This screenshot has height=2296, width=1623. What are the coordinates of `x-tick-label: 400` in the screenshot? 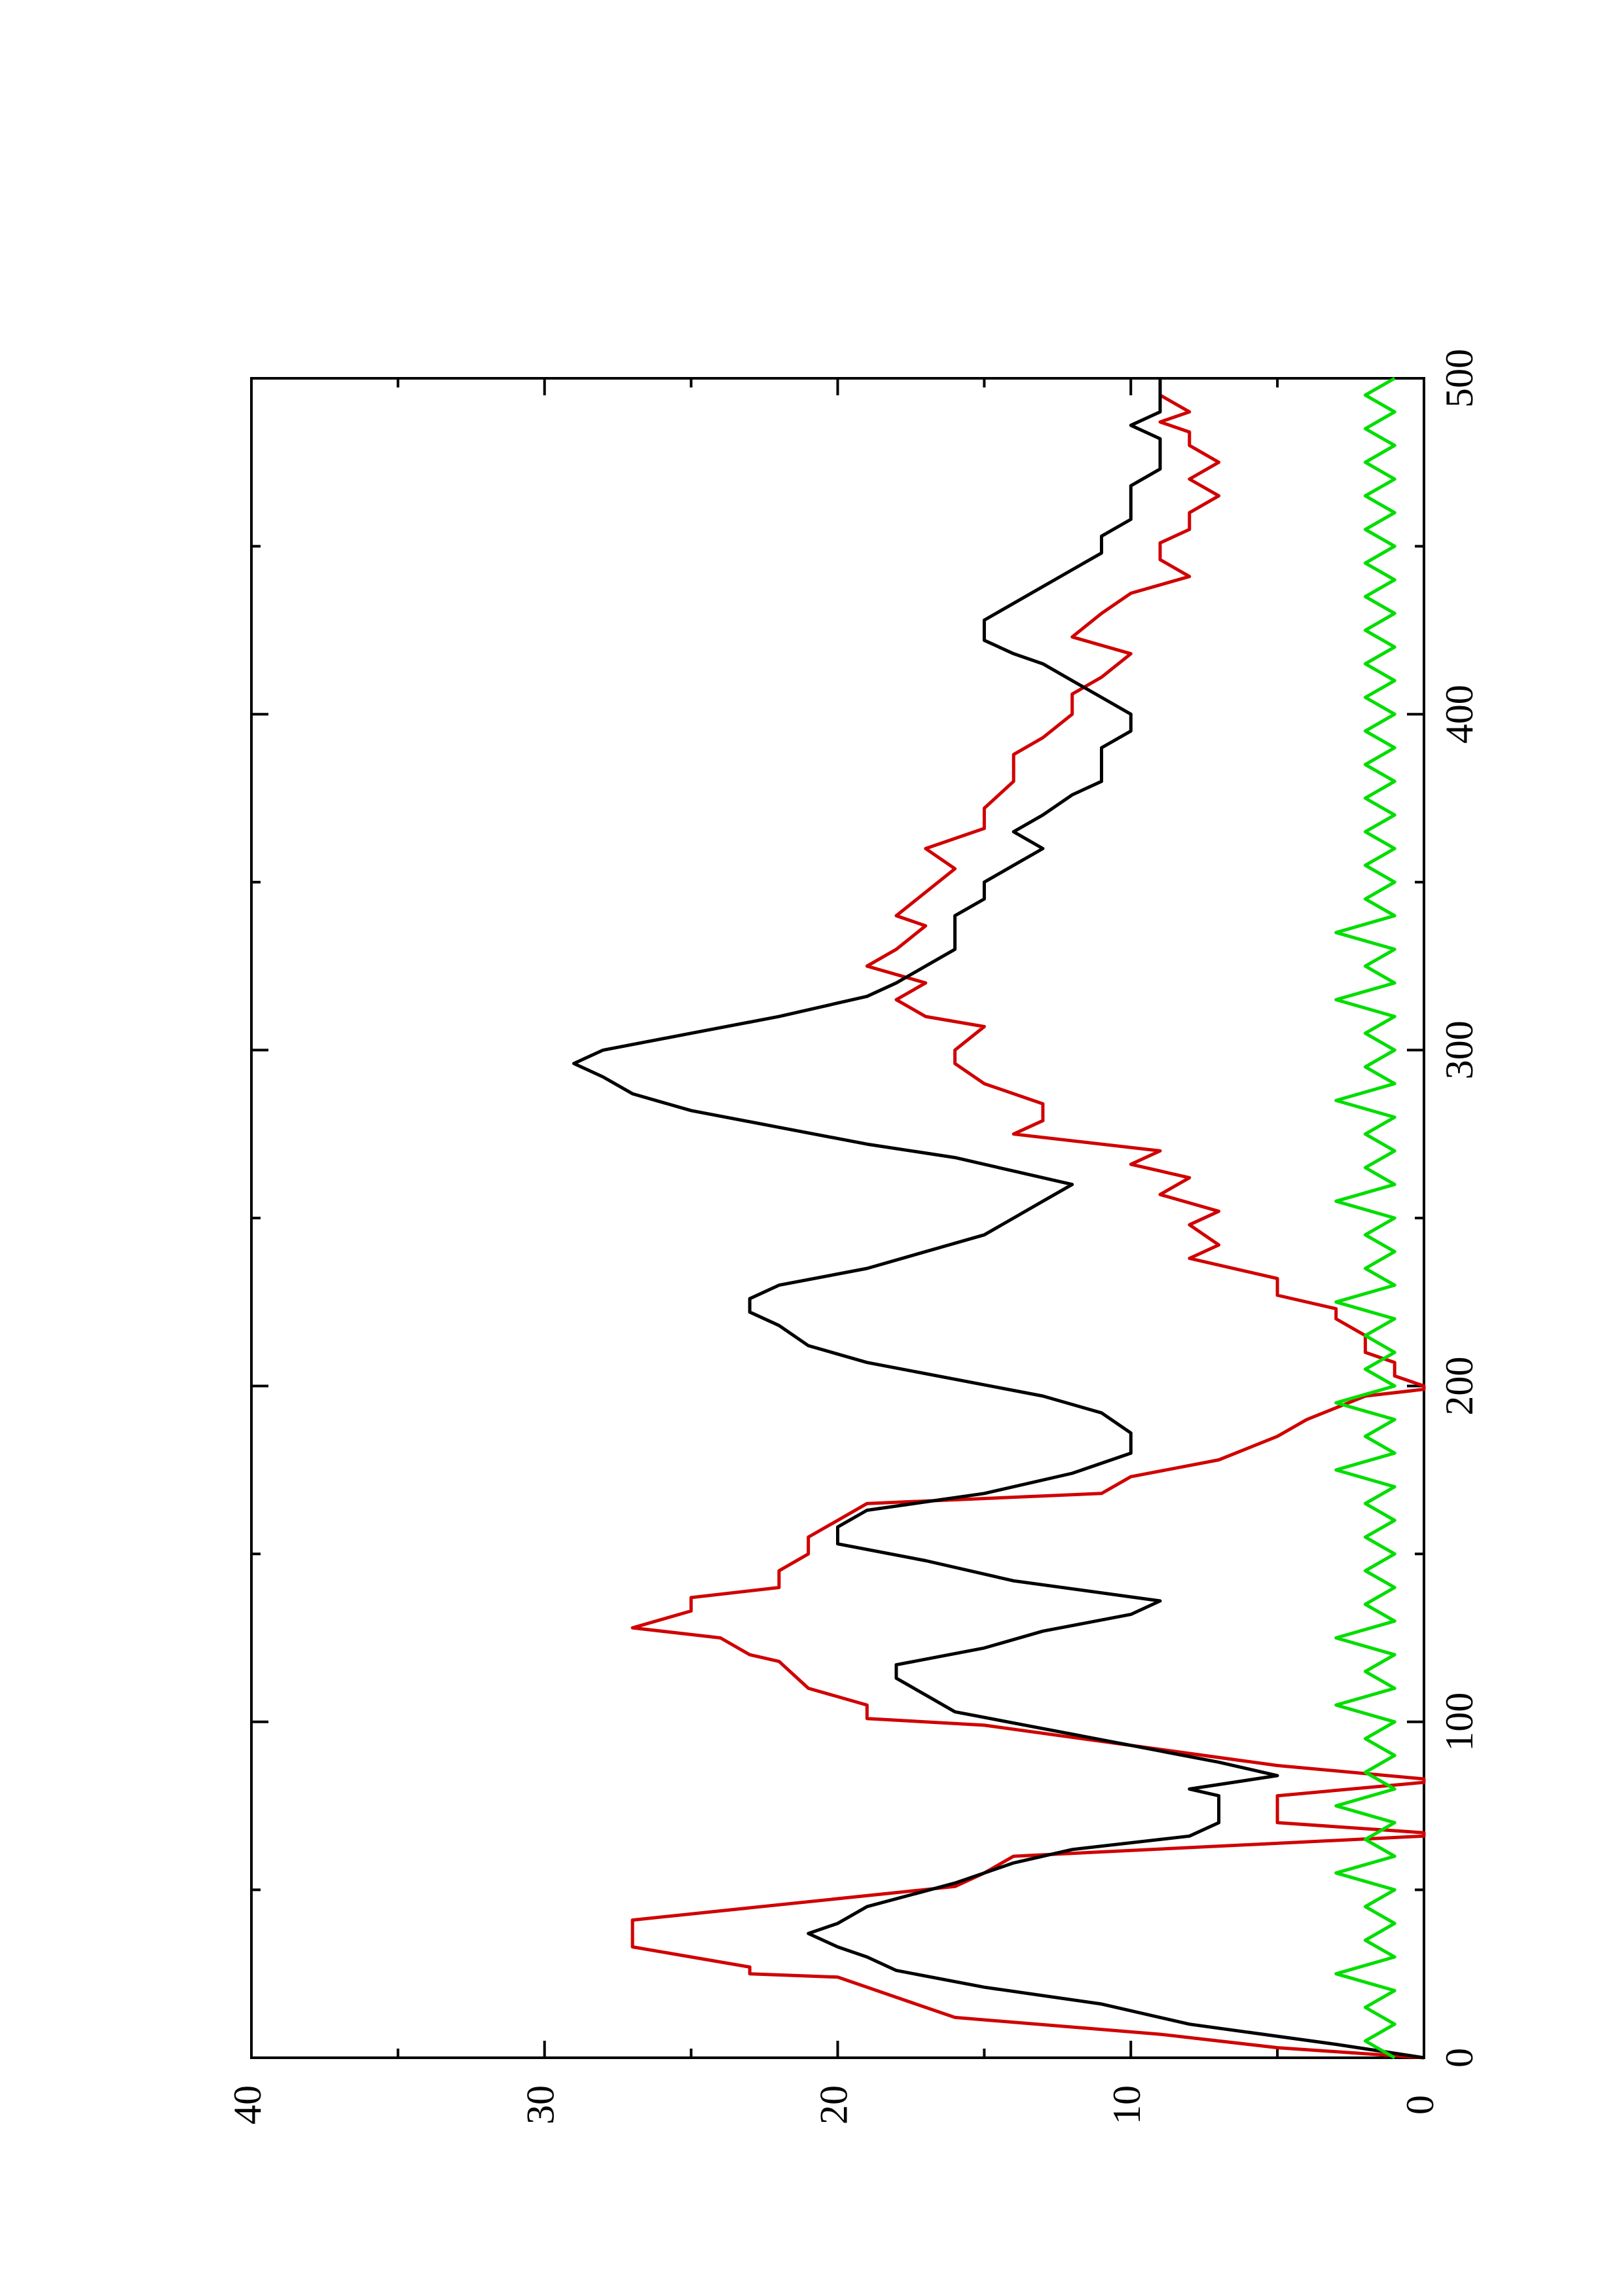 It's located at (1459, 714).